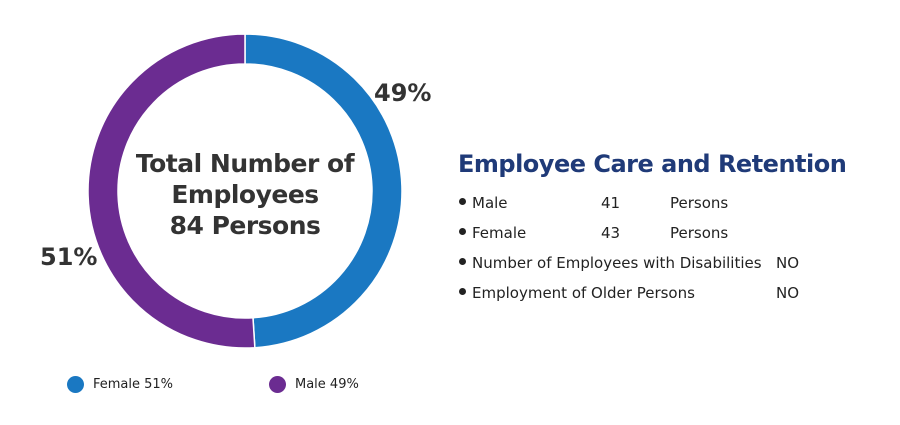  What do you see at coordinates (788, 263) in the screenshot?
I see `row-disabilities-value: NO` at bounding box center [788, 263].